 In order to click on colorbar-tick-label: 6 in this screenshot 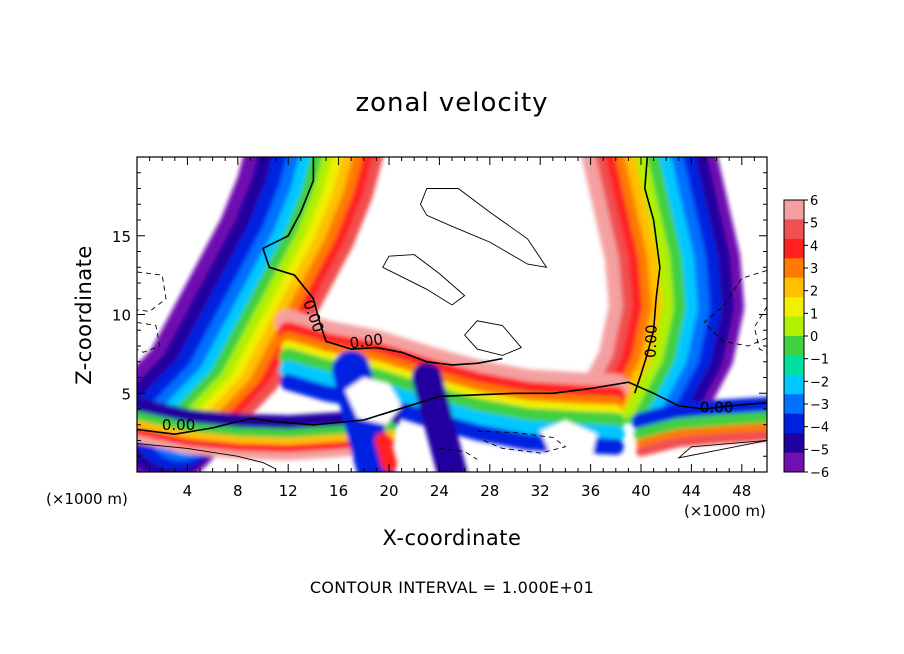, I will do `click(814, 201)`.